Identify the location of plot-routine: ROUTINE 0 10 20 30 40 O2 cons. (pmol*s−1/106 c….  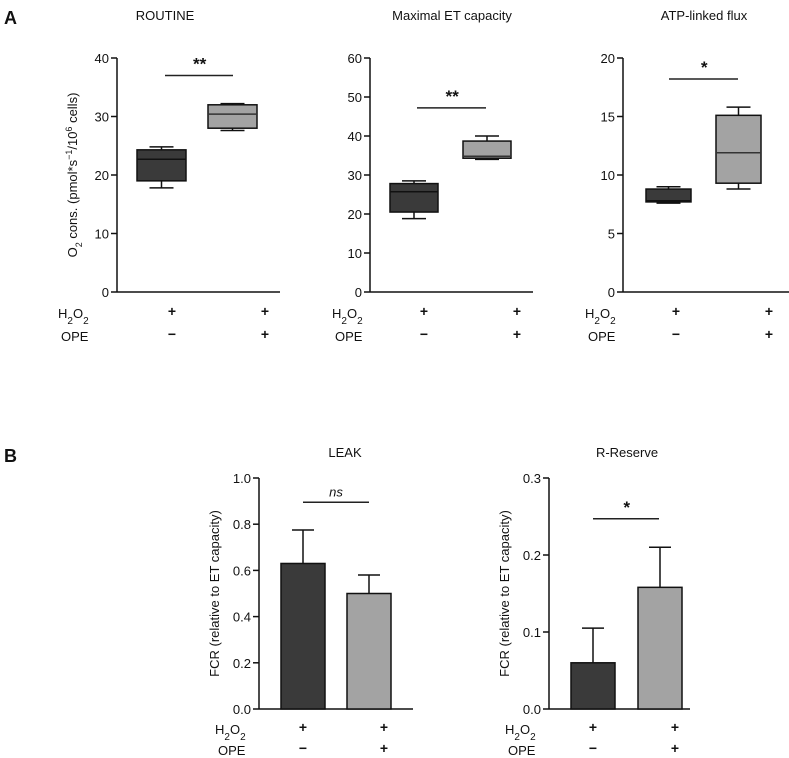
(169, 176).